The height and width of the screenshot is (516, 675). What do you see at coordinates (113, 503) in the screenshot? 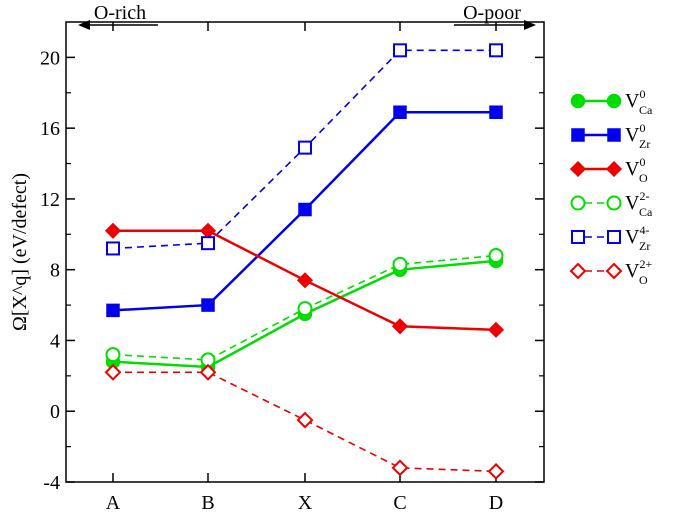
I see `x-tick-label: A` at bounding box center [113, 503].